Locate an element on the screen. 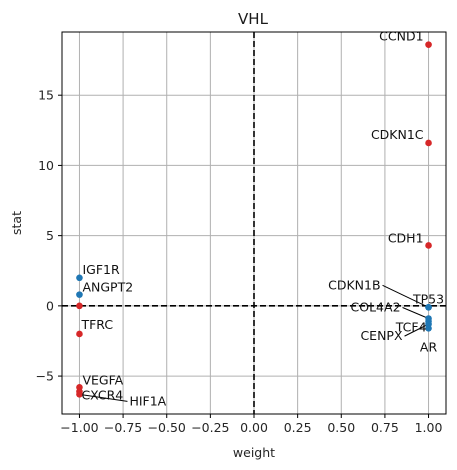  x-axis-label: weight is located at coordinates (254, 452).